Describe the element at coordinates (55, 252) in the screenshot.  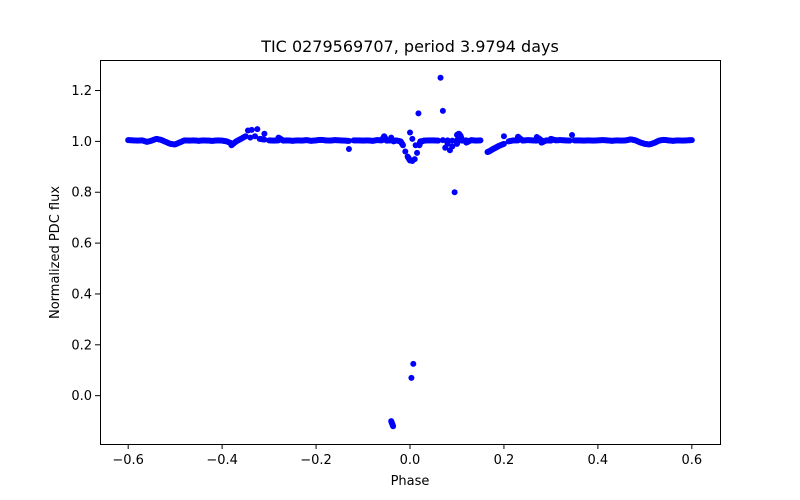
I see `y-axis-label: Normalized PDC flux` at that location.